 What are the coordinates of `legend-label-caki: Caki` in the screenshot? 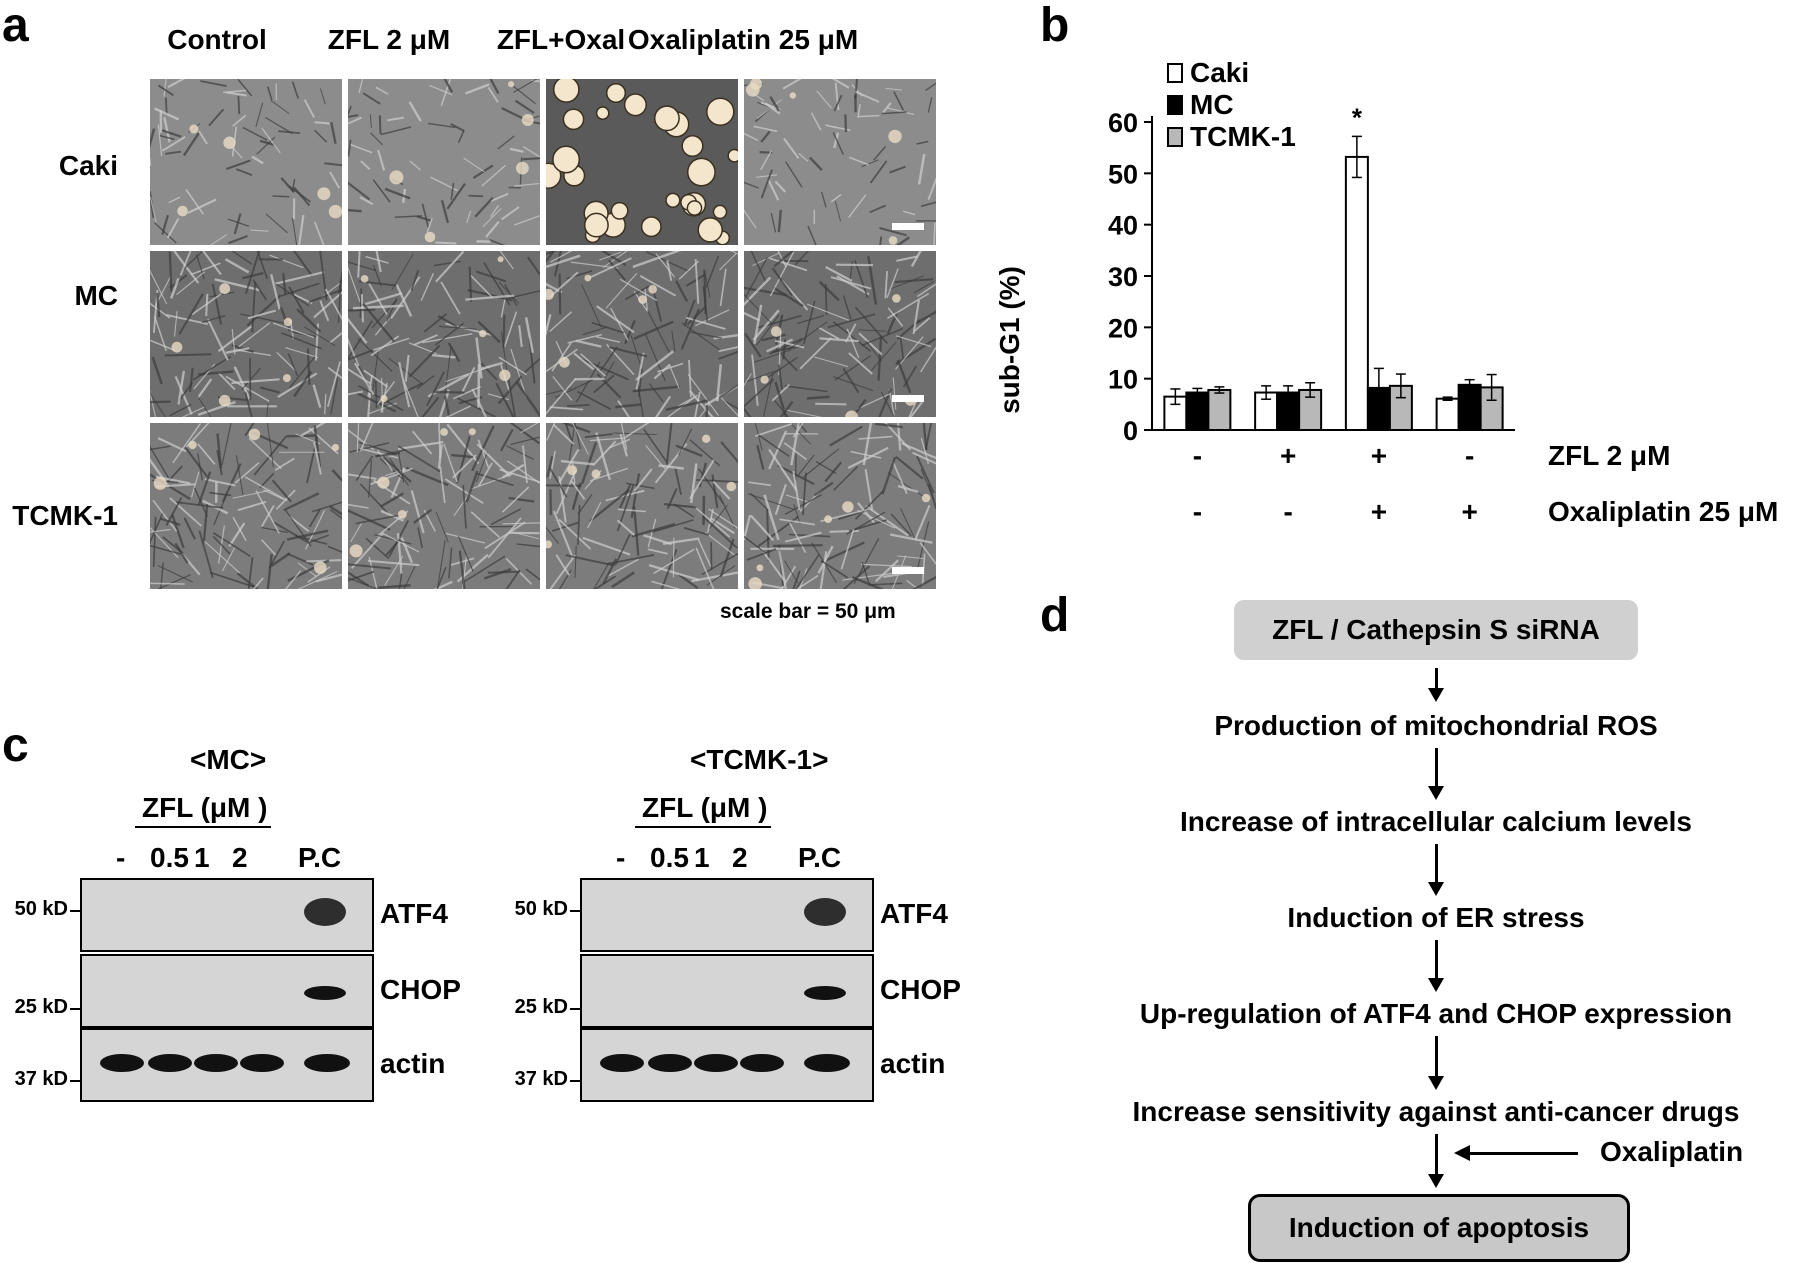 It's located at (1219, 72).